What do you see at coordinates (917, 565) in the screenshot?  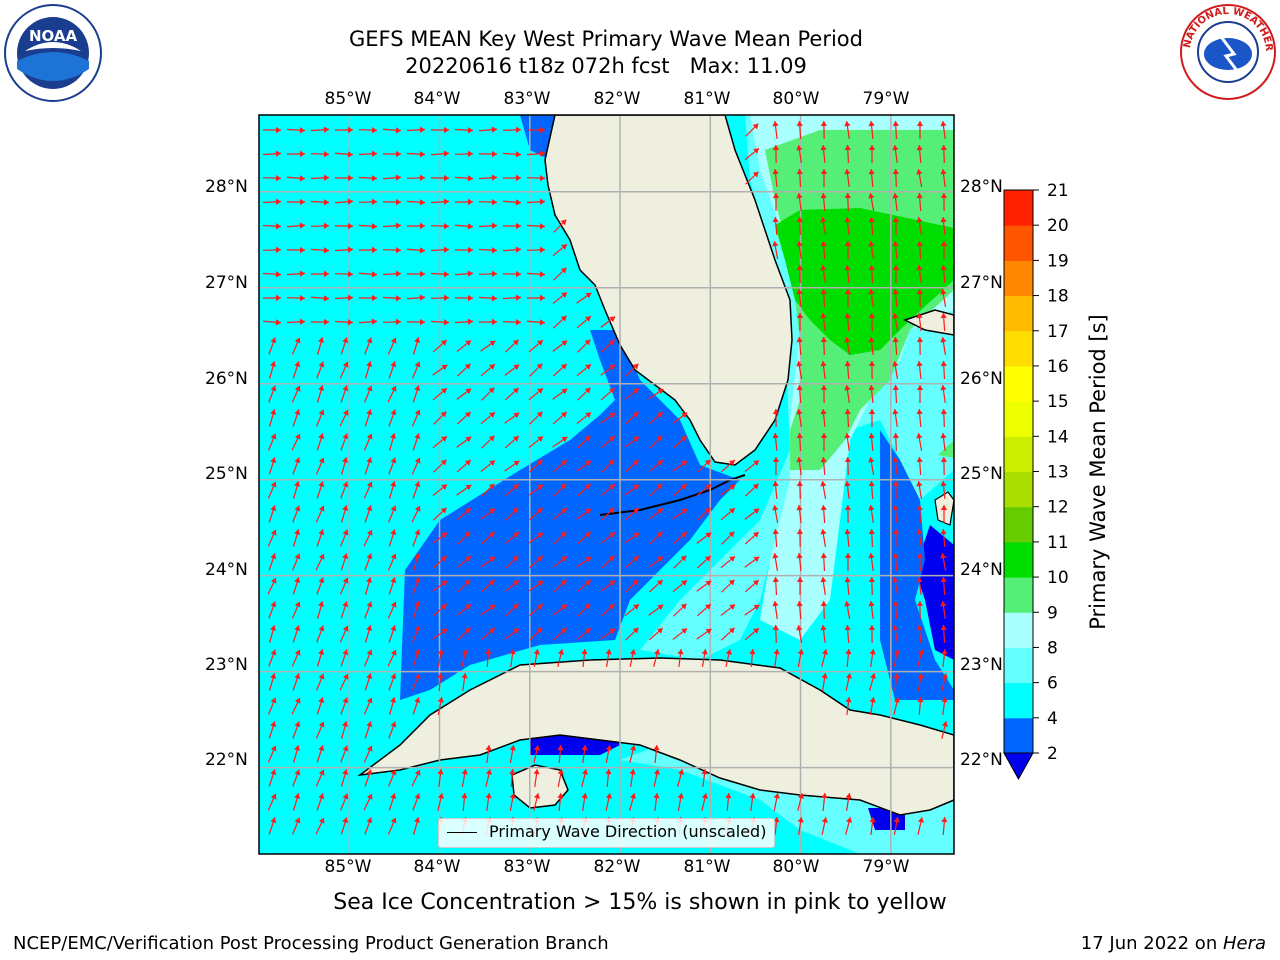 I see `wave-period-2-4-bahamas` at bounding box center [917, 565].